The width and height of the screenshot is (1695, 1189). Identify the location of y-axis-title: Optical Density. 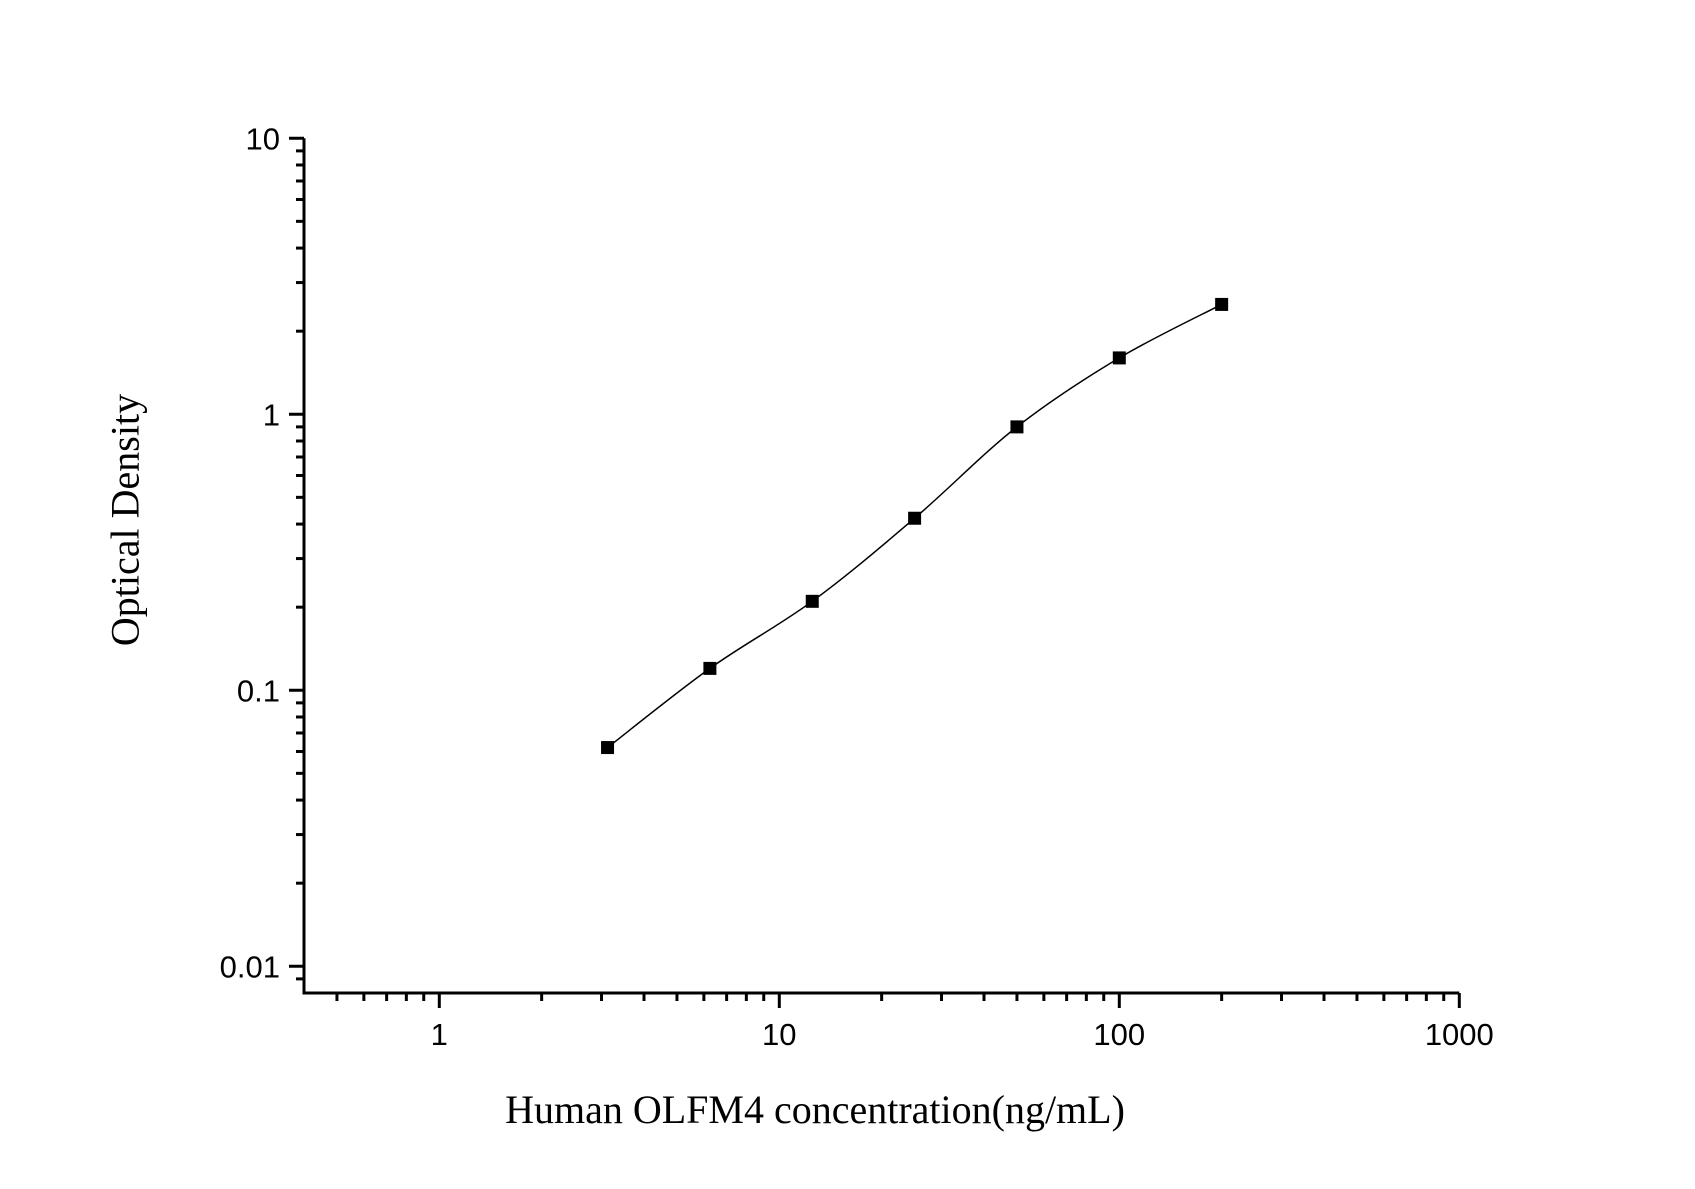
(125, 520).